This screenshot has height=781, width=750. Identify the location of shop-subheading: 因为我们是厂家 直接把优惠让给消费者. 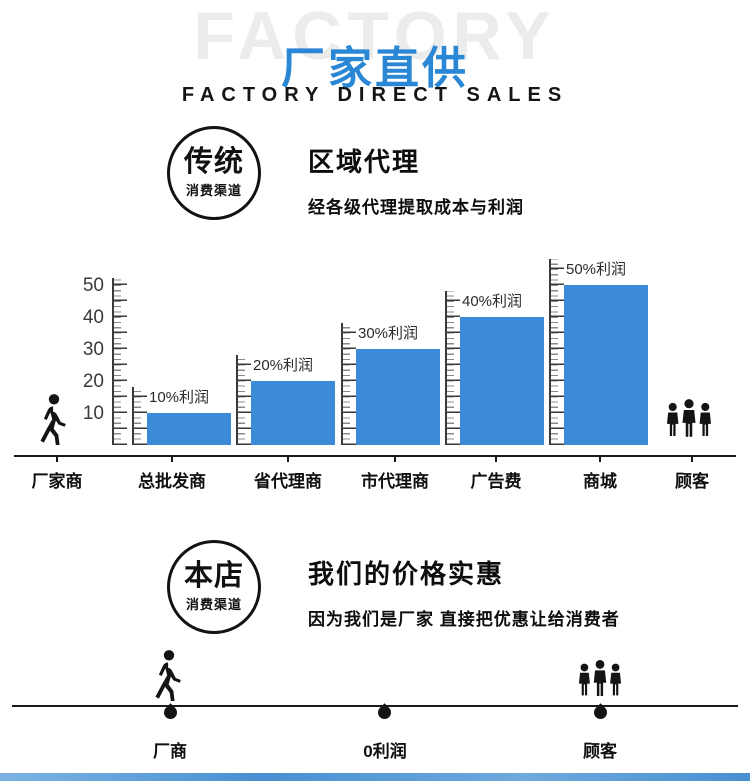
(464, 619).